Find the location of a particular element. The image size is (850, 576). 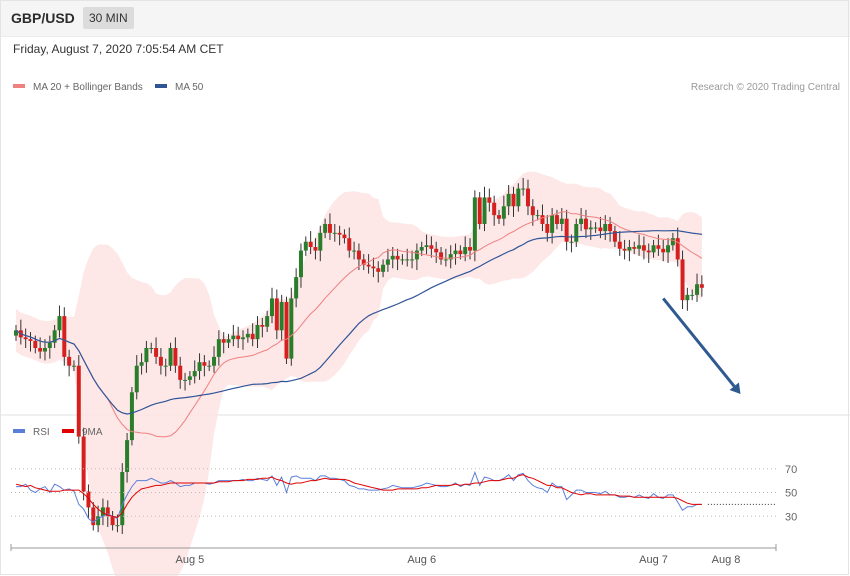

rsi-legend-label: RSI is located at coordinates (41, 432).